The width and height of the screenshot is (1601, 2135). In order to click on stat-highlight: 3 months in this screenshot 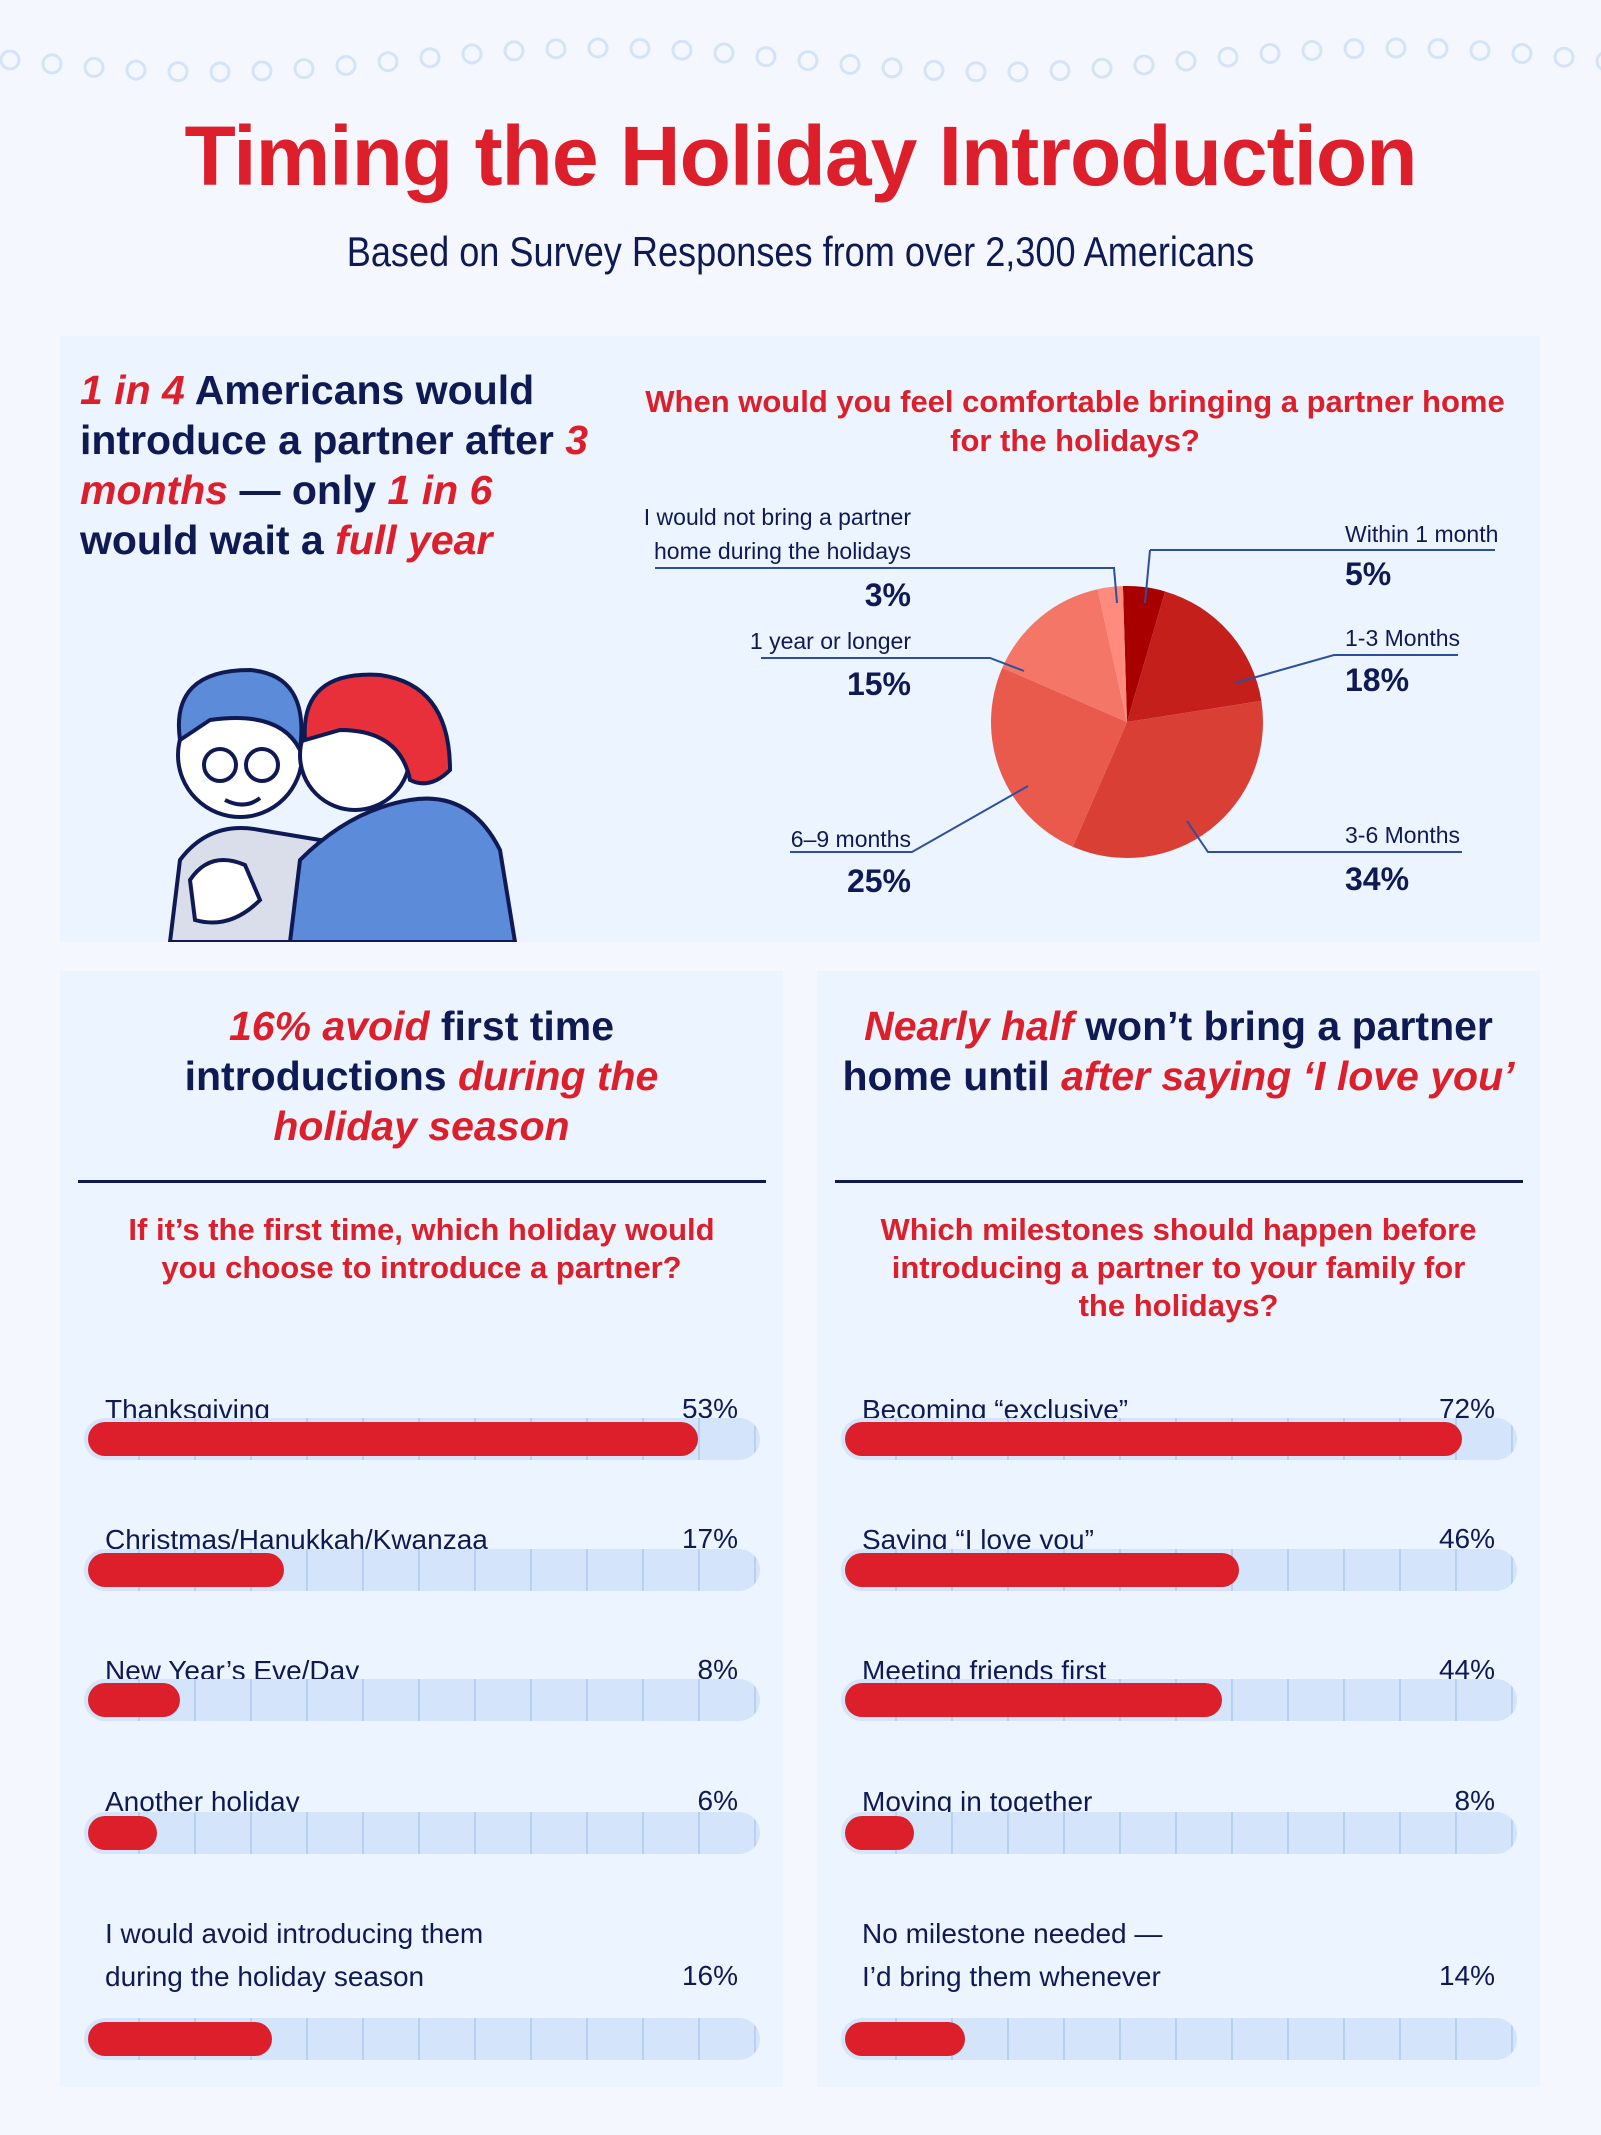, I will do `click(334, 465)`.